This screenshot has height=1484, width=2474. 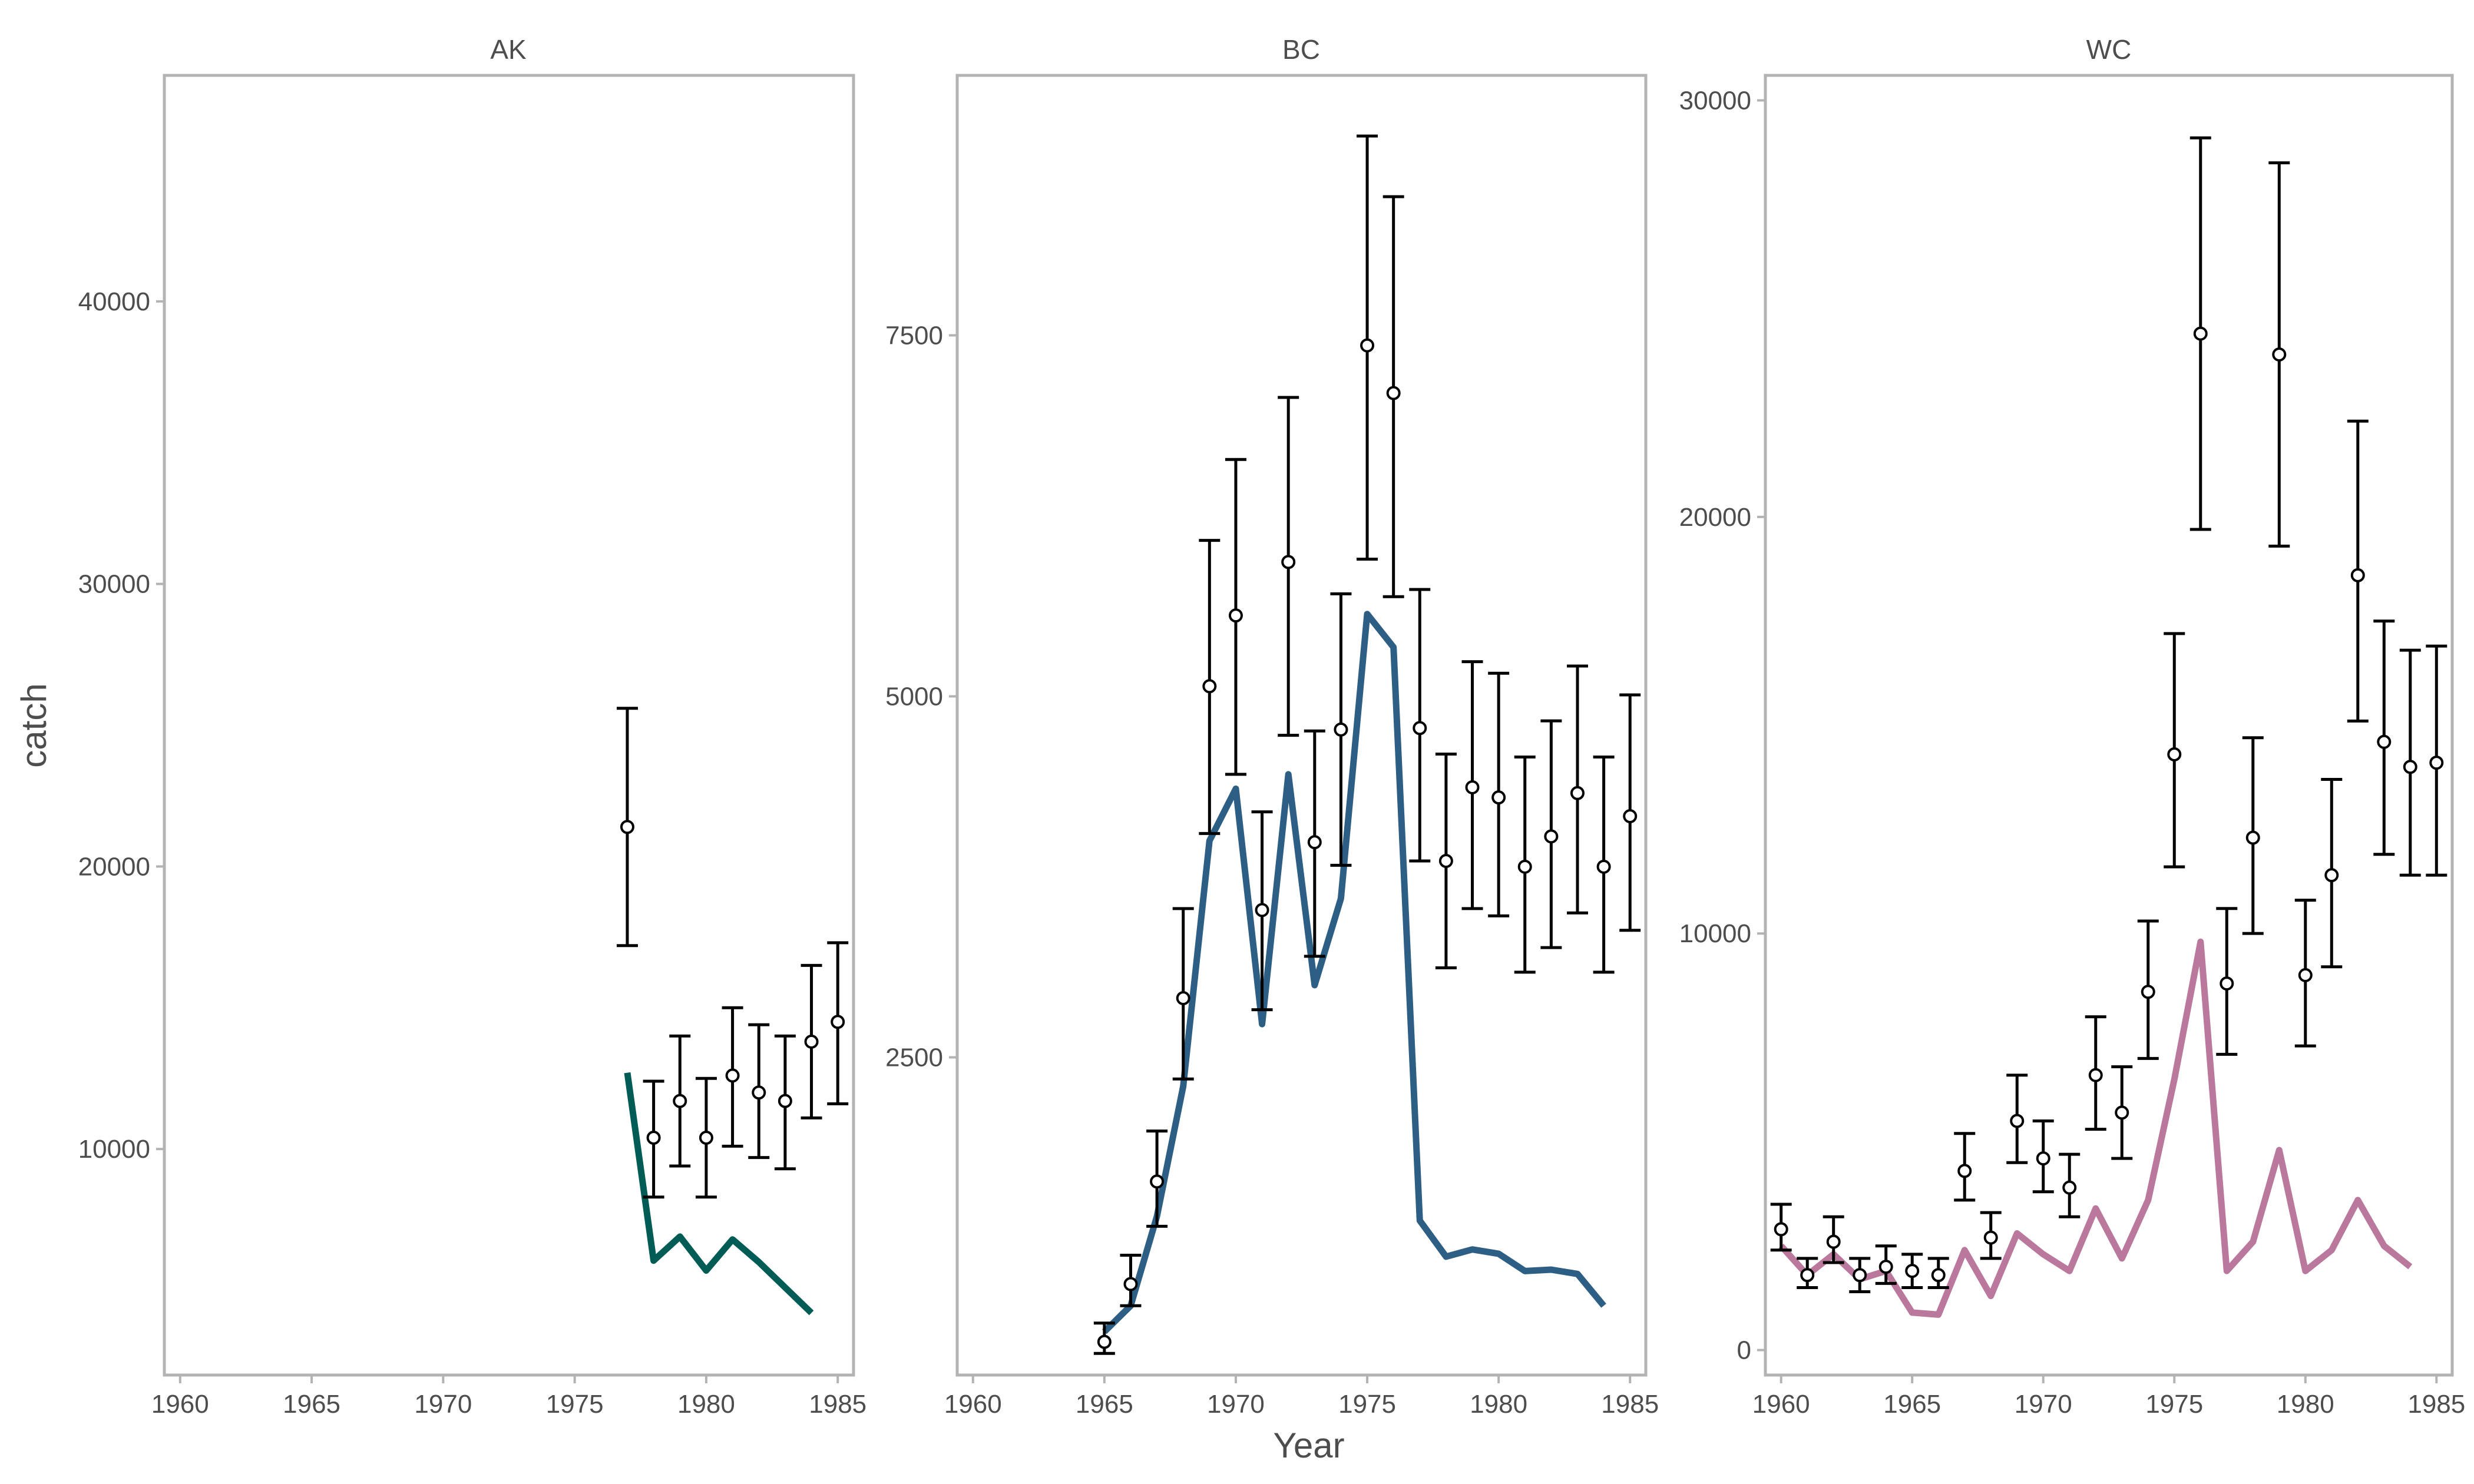 What do you see at coordinates (837, 1404) in the screenshot?
I see `x-tick-label-ak: 1985` at bounding box center [837, 1404].